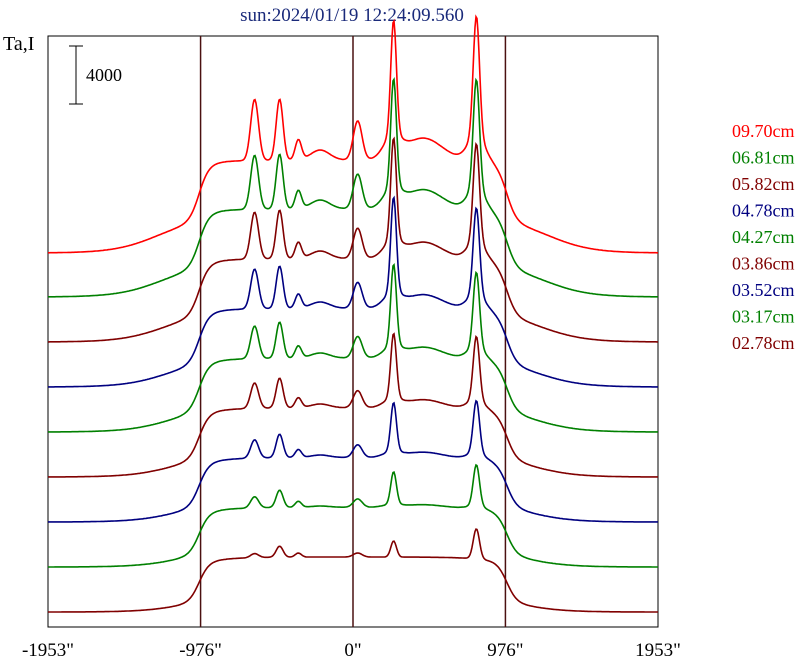 Image resolution: width=807 pixels, height=662 pixels. Describe the element at coordinates (763, 264) in the screenshot. I see `legend-entry: 03.86cm` at that location.